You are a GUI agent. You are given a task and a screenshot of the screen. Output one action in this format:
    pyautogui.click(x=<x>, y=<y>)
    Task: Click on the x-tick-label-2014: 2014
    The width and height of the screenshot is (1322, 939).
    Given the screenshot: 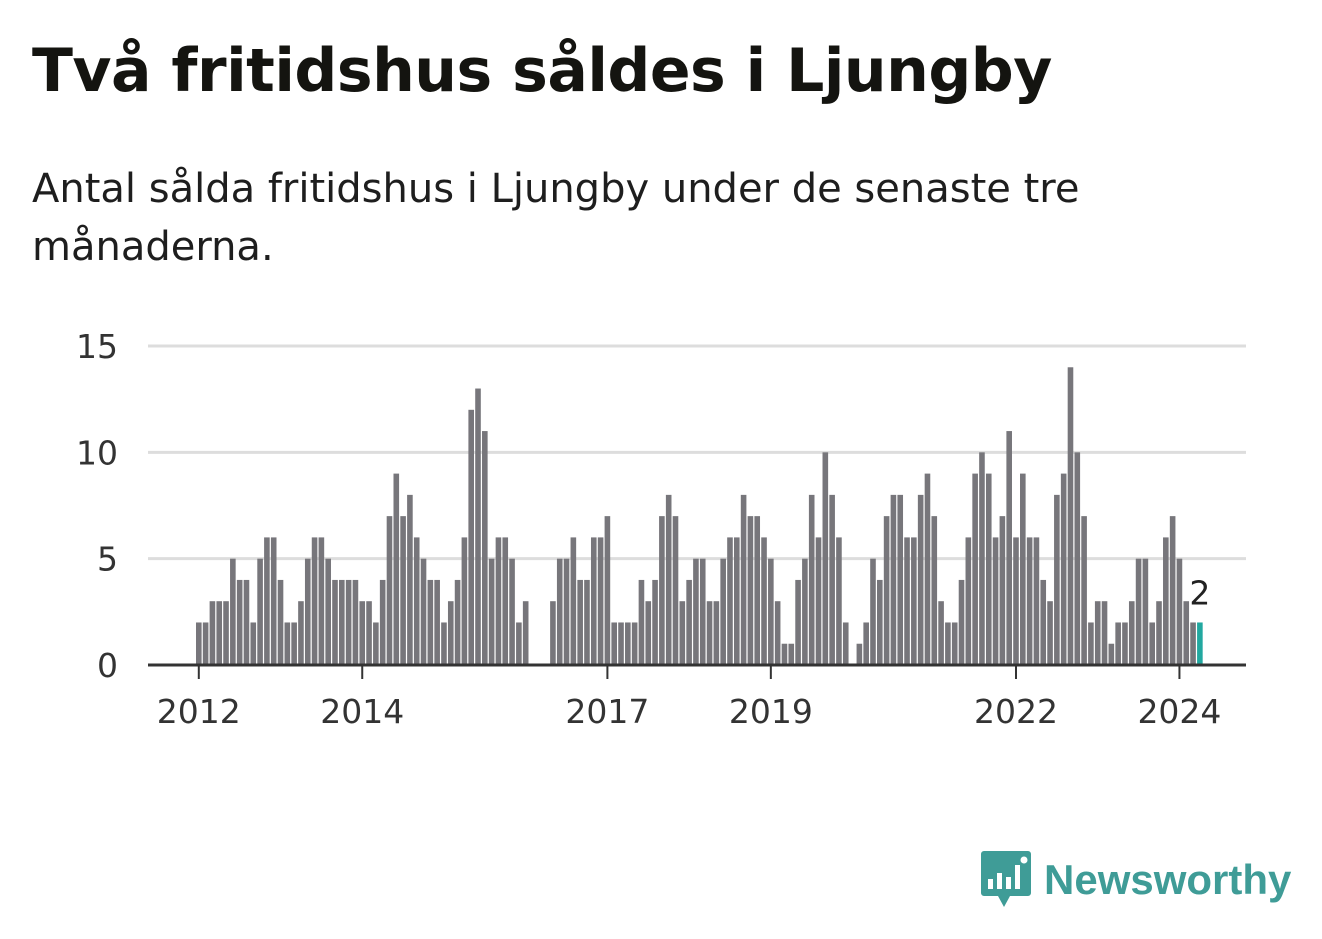 What is the action you would take?
    pyautogui.click(x=362, y=711)
    